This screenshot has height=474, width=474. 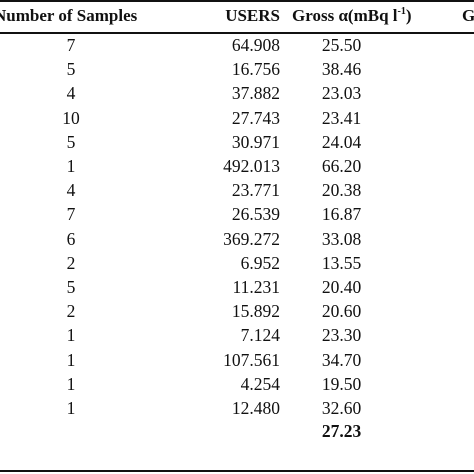 I want to click on header-gross-alpha-prefix: Gross α(mBq l, so click(x=345, y=15).